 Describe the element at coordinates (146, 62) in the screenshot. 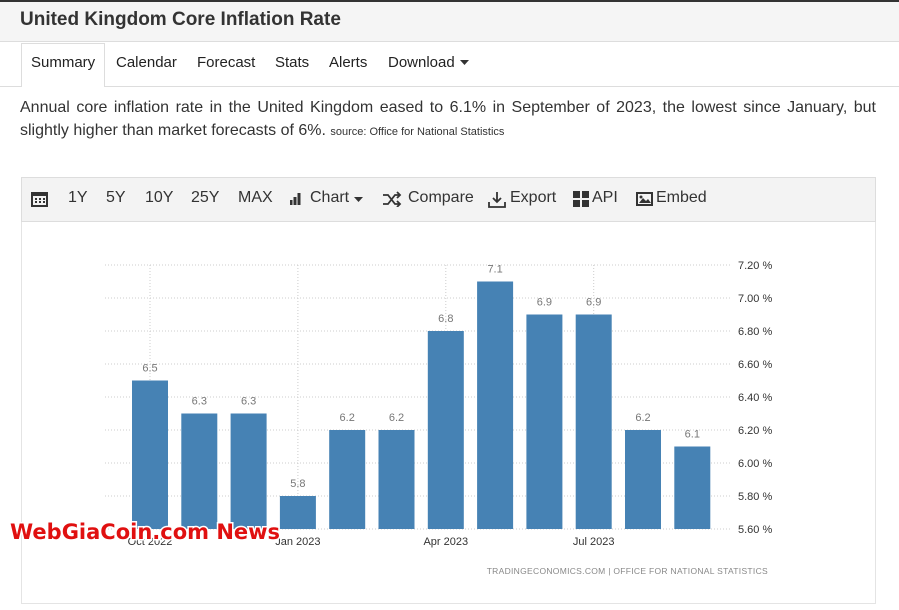

I see `tab: Calendar` at that location.